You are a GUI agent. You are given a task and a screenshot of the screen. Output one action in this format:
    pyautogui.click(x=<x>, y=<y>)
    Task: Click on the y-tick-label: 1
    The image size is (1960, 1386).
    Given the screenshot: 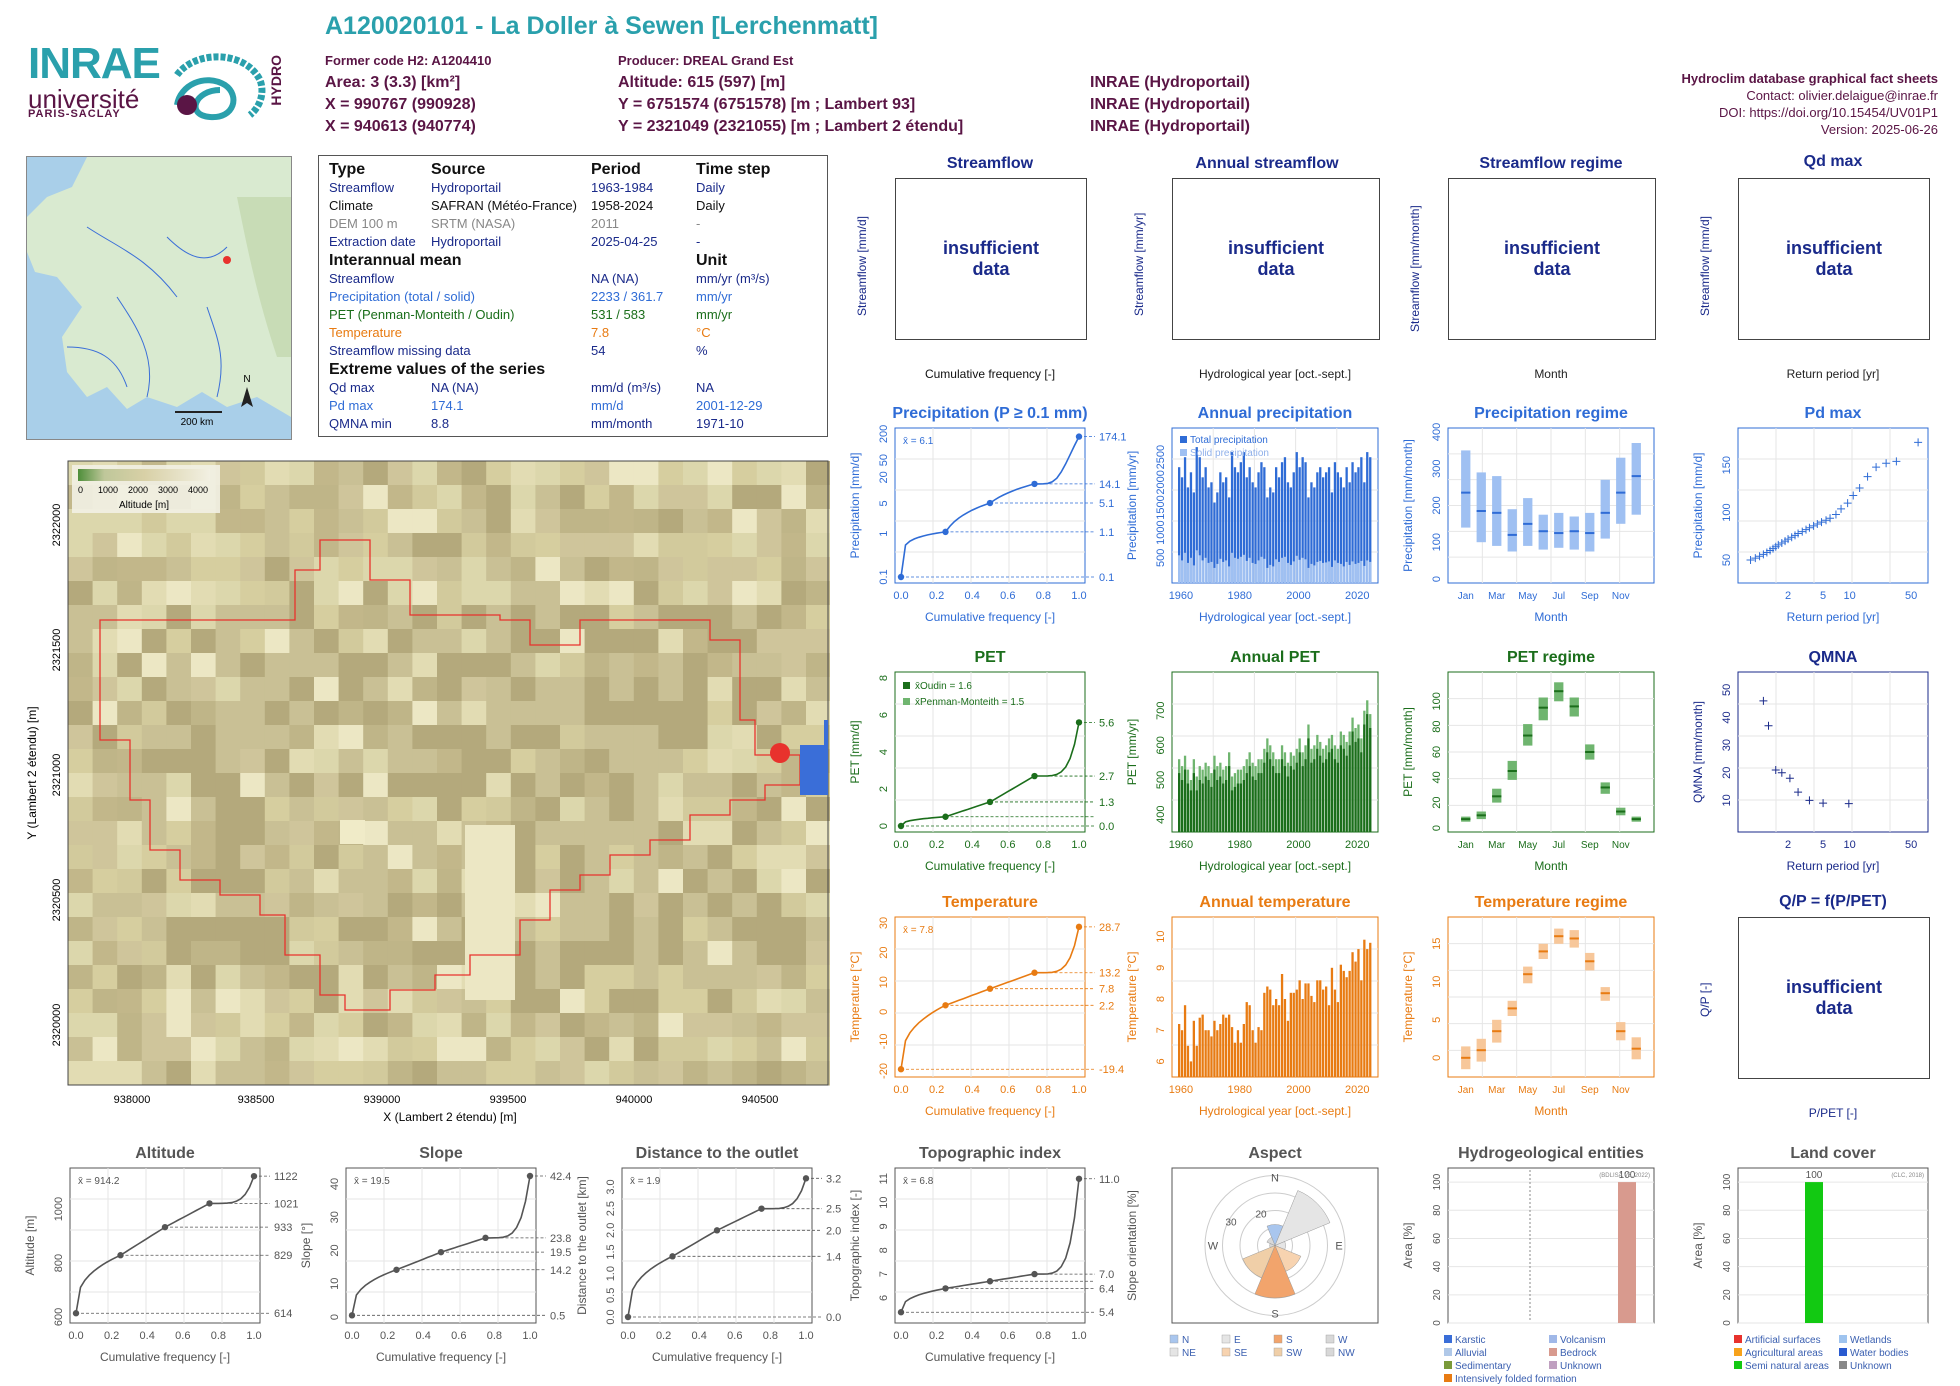 What is the action you would take?
    pyautogui.click(x=884, y=534)
    